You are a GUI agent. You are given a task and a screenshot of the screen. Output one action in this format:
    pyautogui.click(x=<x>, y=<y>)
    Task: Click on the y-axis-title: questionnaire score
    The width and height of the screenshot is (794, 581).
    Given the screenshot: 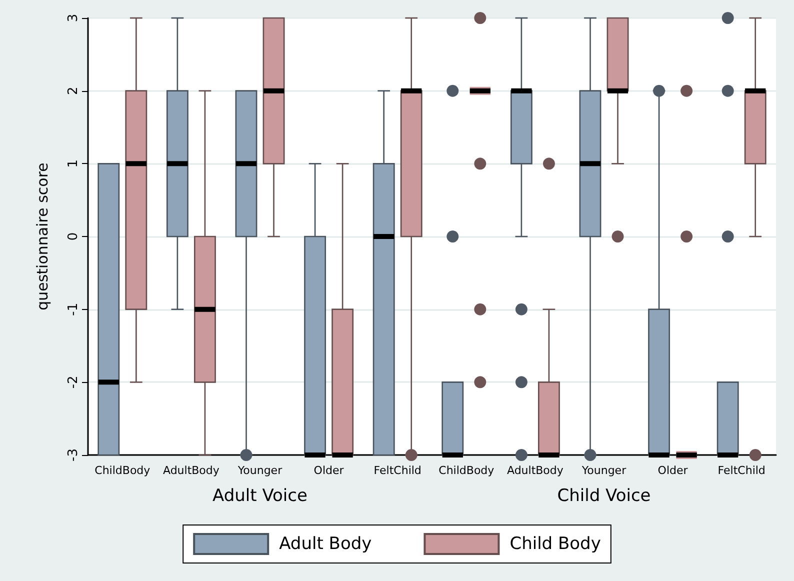 What is the action you would take?
    pyautogui.click(x=43, y=236)
    